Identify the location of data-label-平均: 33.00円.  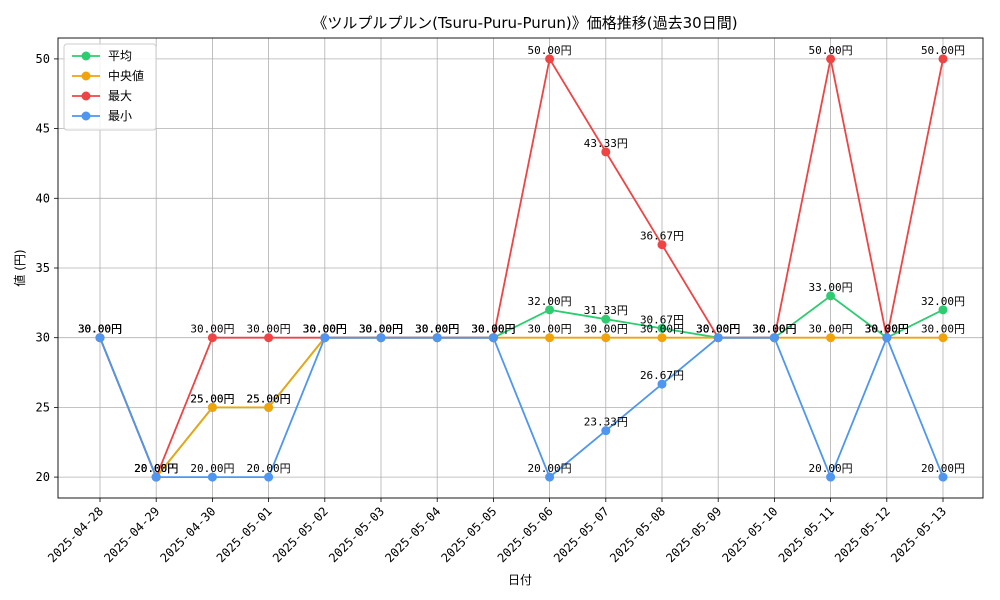
(831, 287).